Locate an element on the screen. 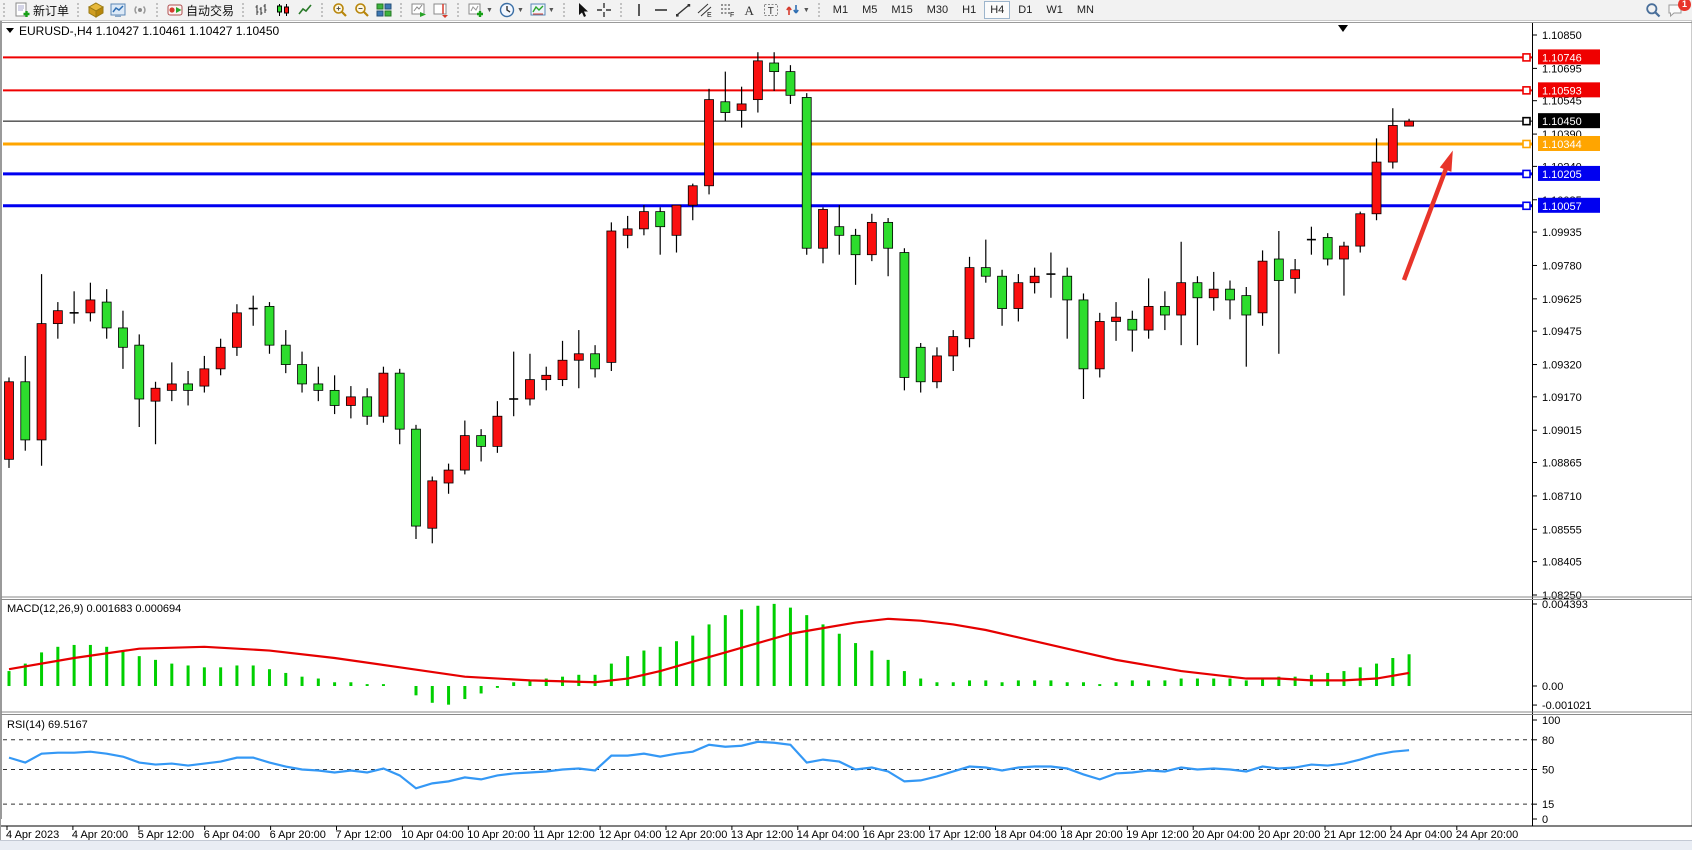 This screenshot has width=1692, height=850. level-price-label: 1.10205 is located at coordinates (1562, 175).